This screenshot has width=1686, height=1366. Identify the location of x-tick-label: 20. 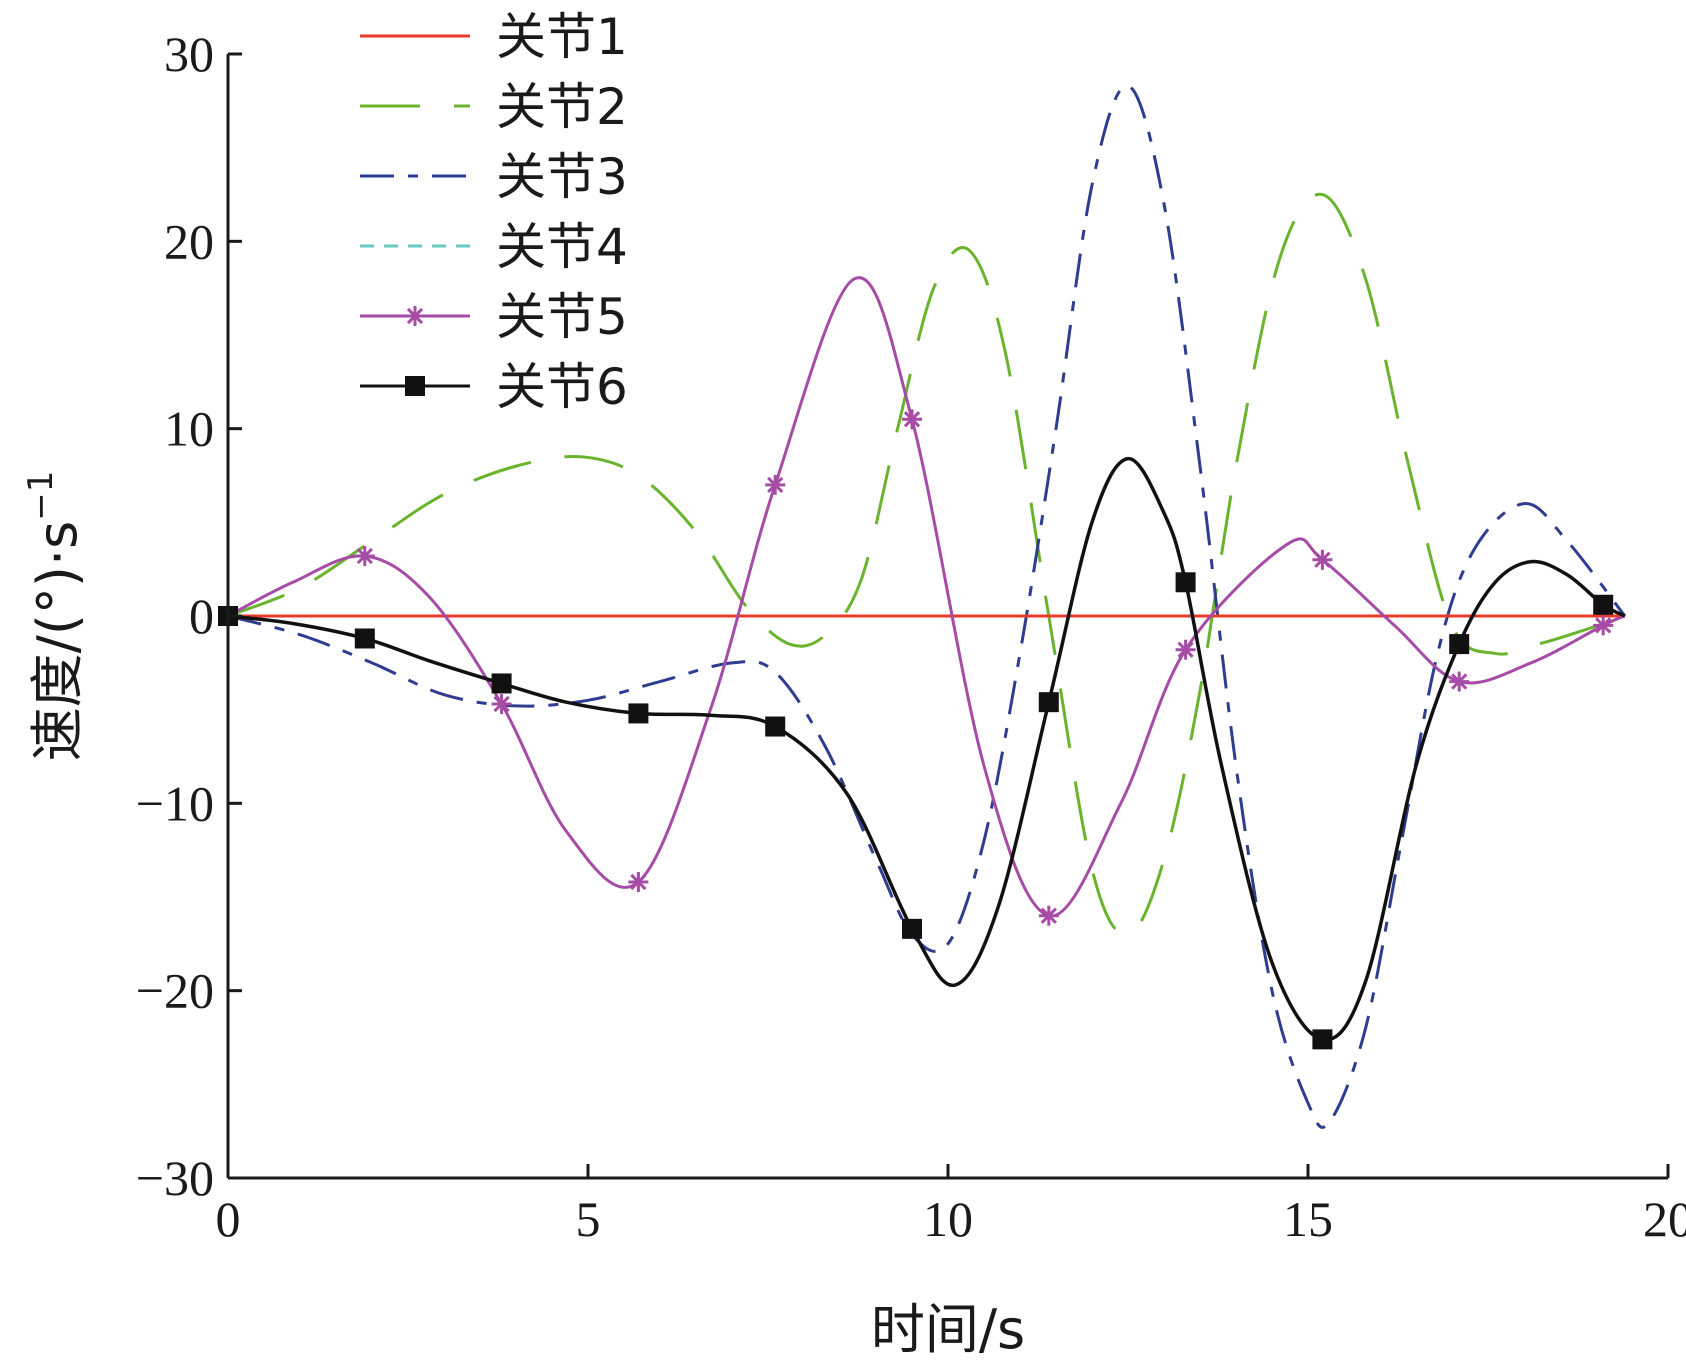
(1664, 1219).